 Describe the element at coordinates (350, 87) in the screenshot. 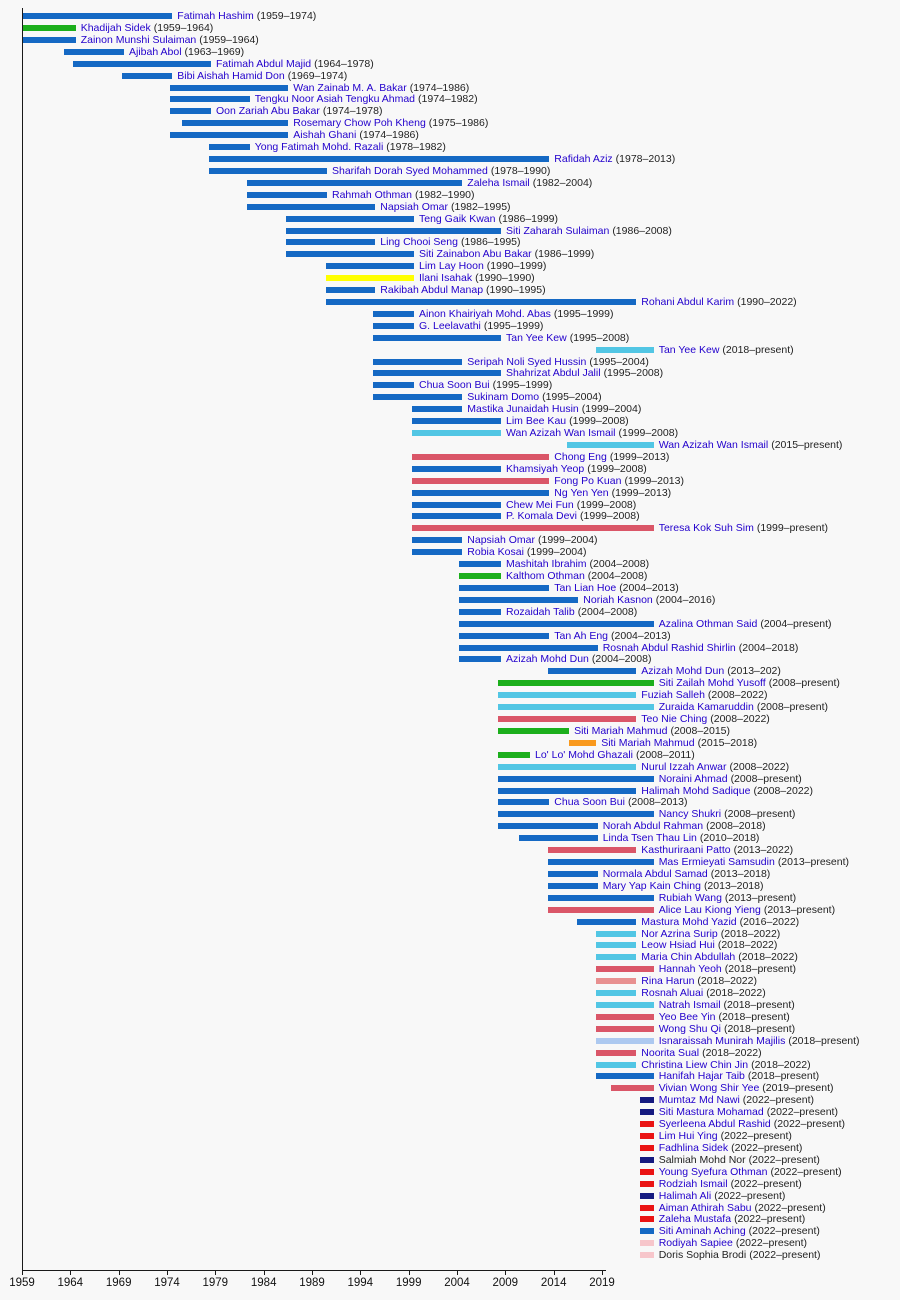

I see `mp-name-link: Wan Zainab M. A. Bakar` at that location.